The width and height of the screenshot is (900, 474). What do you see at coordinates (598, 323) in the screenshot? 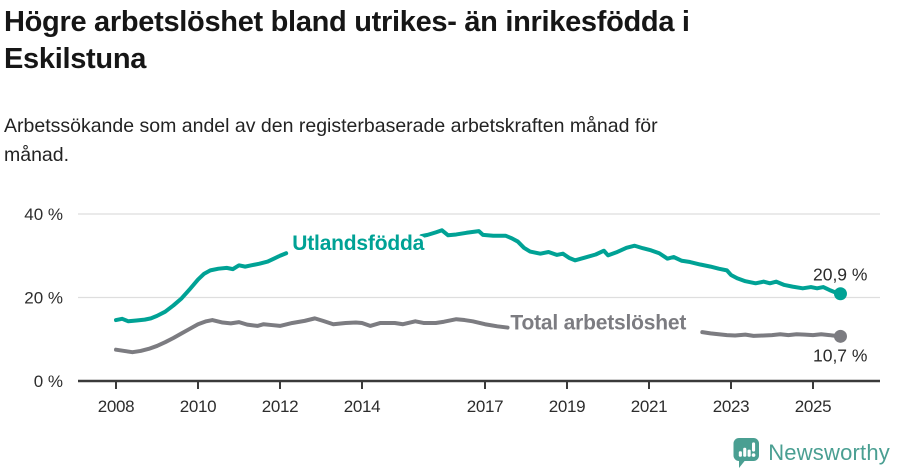
I see `series-label: Total arbetslöshet` at bounding box center [598, 323].